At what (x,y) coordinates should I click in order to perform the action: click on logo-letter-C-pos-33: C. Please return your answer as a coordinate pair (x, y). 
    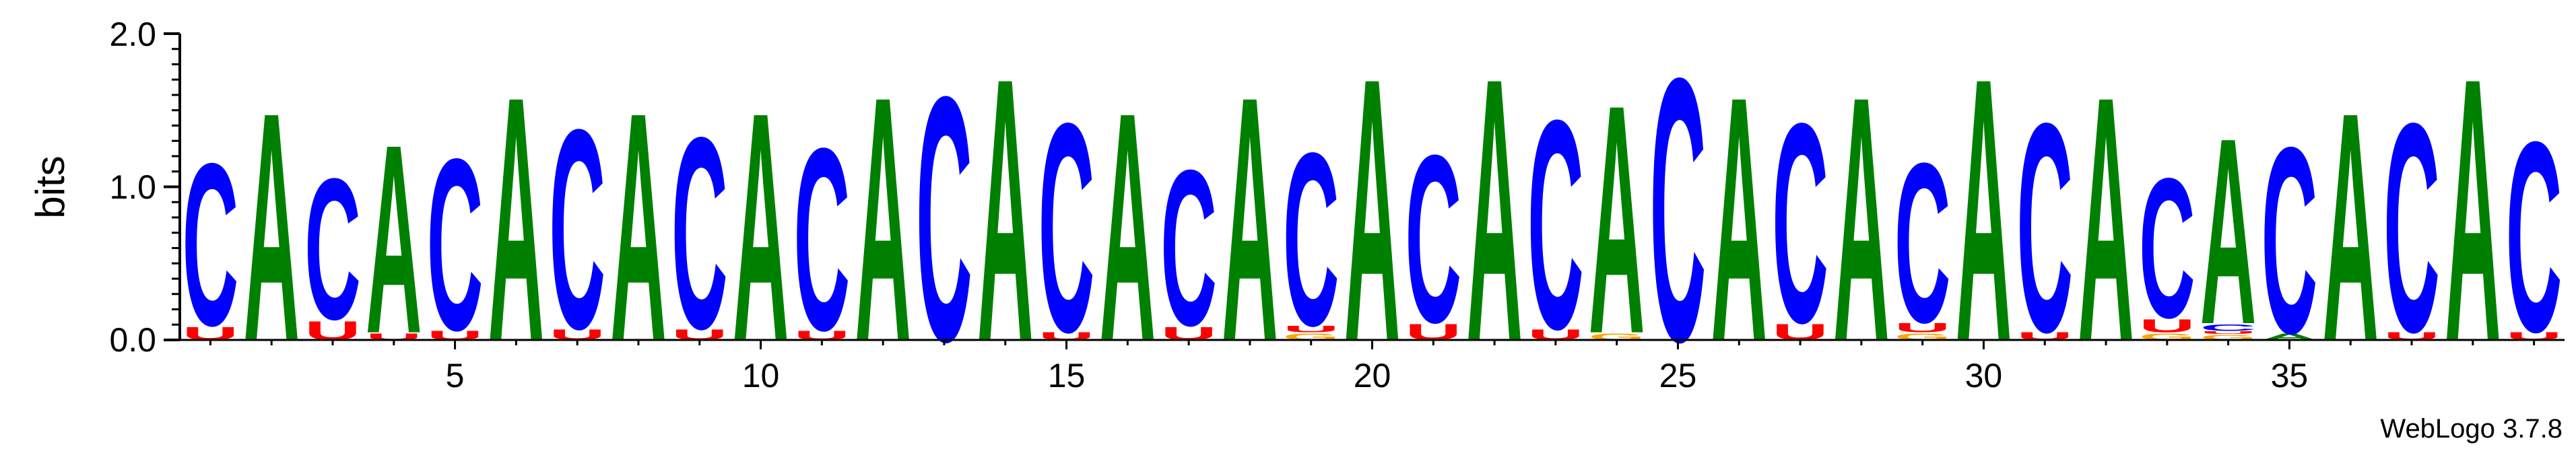
    Looking at the image, I should click on (2167, 248).